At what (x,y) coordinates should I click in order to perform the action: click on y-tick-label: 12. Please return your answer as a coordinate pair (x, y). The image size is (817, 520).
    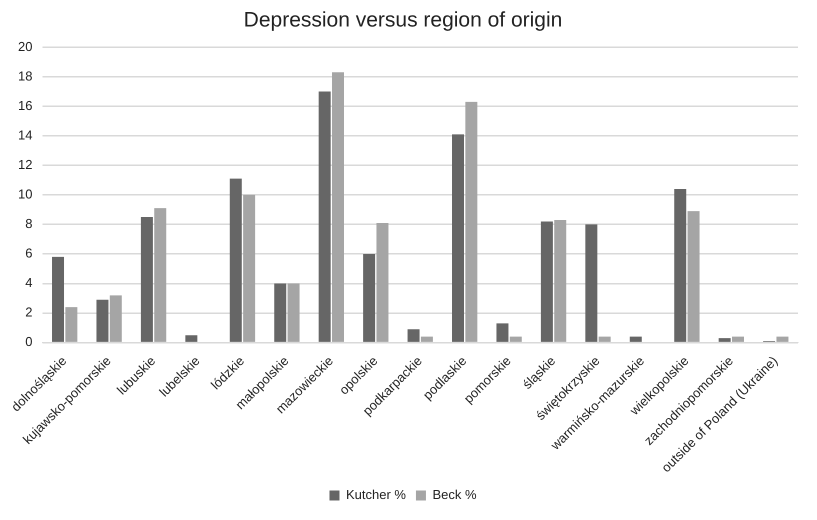
    Looking at the image, I should click on (25, 164).